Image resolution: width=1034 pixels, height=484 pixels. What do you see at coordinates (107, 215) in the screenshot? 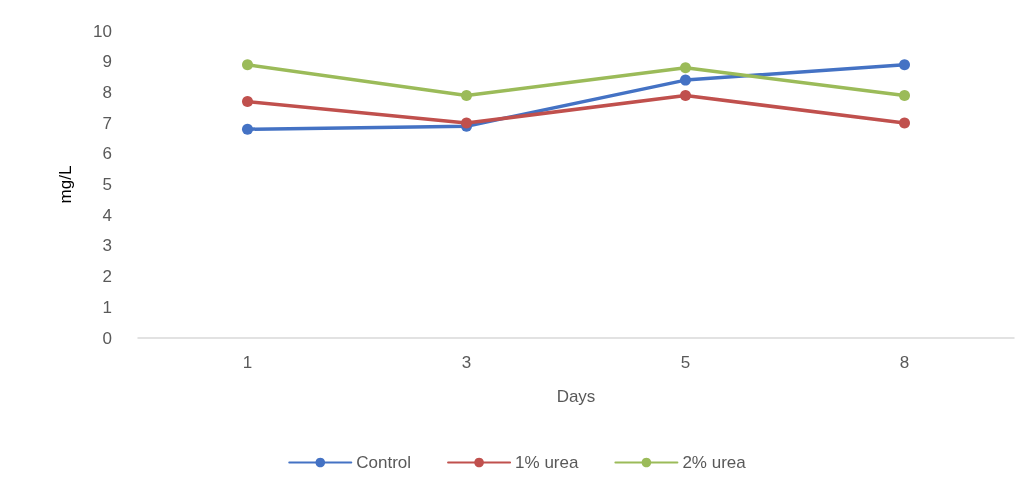
I see `y-tick-label: 4` at bounding box center [107, 215].